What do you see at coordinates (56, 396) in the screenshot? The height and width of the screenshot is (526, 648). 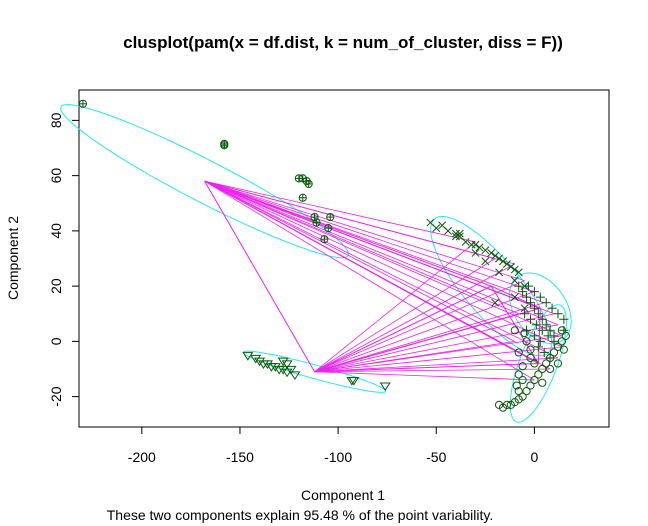 I see `y-tick-label: -20` at bounding box center [56, 396].